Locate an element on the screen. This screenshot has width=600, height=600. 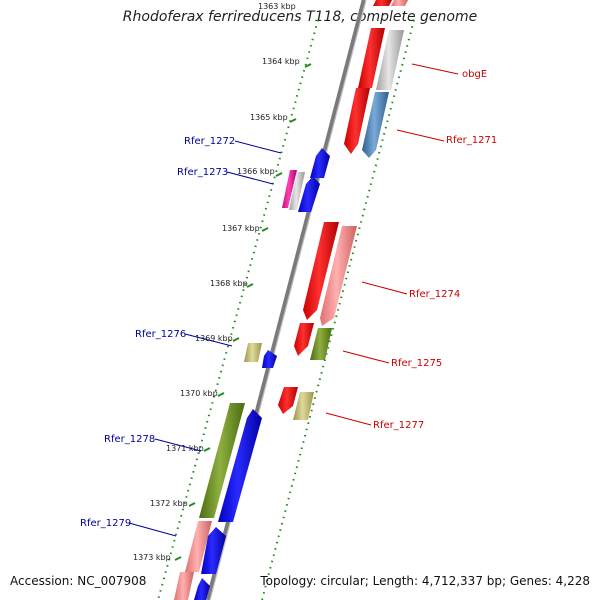
gene-arrow-top-pink is located at coordinates (399, 3).